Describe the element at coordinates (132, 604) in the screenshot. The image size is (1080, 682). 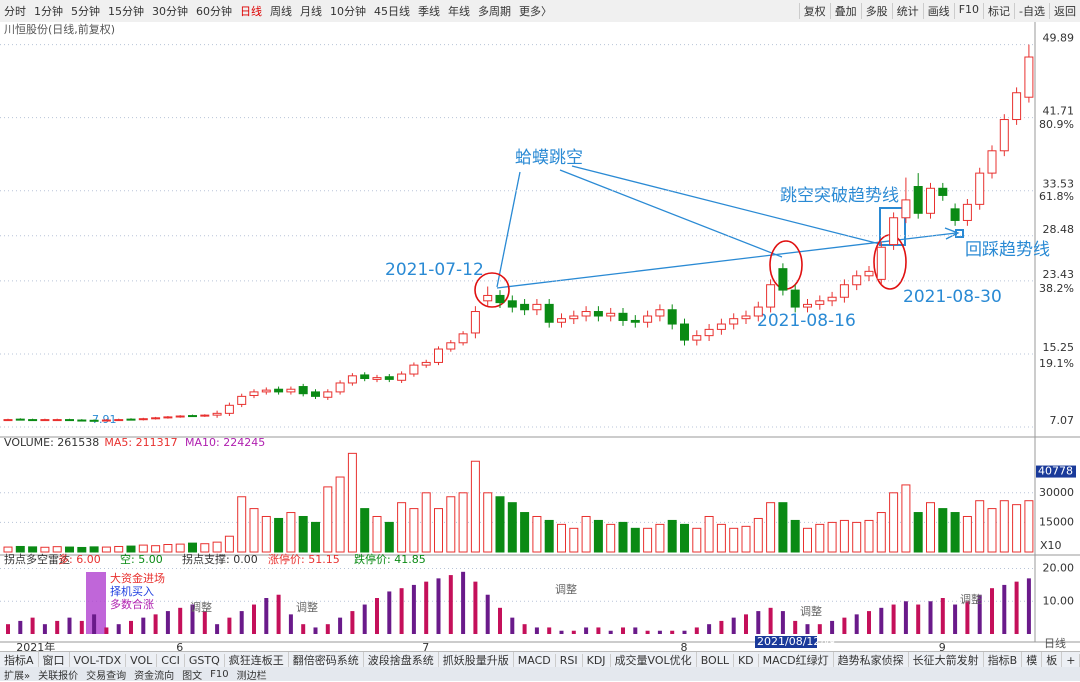
I see `legend-entry: 多数合涨` at that location.